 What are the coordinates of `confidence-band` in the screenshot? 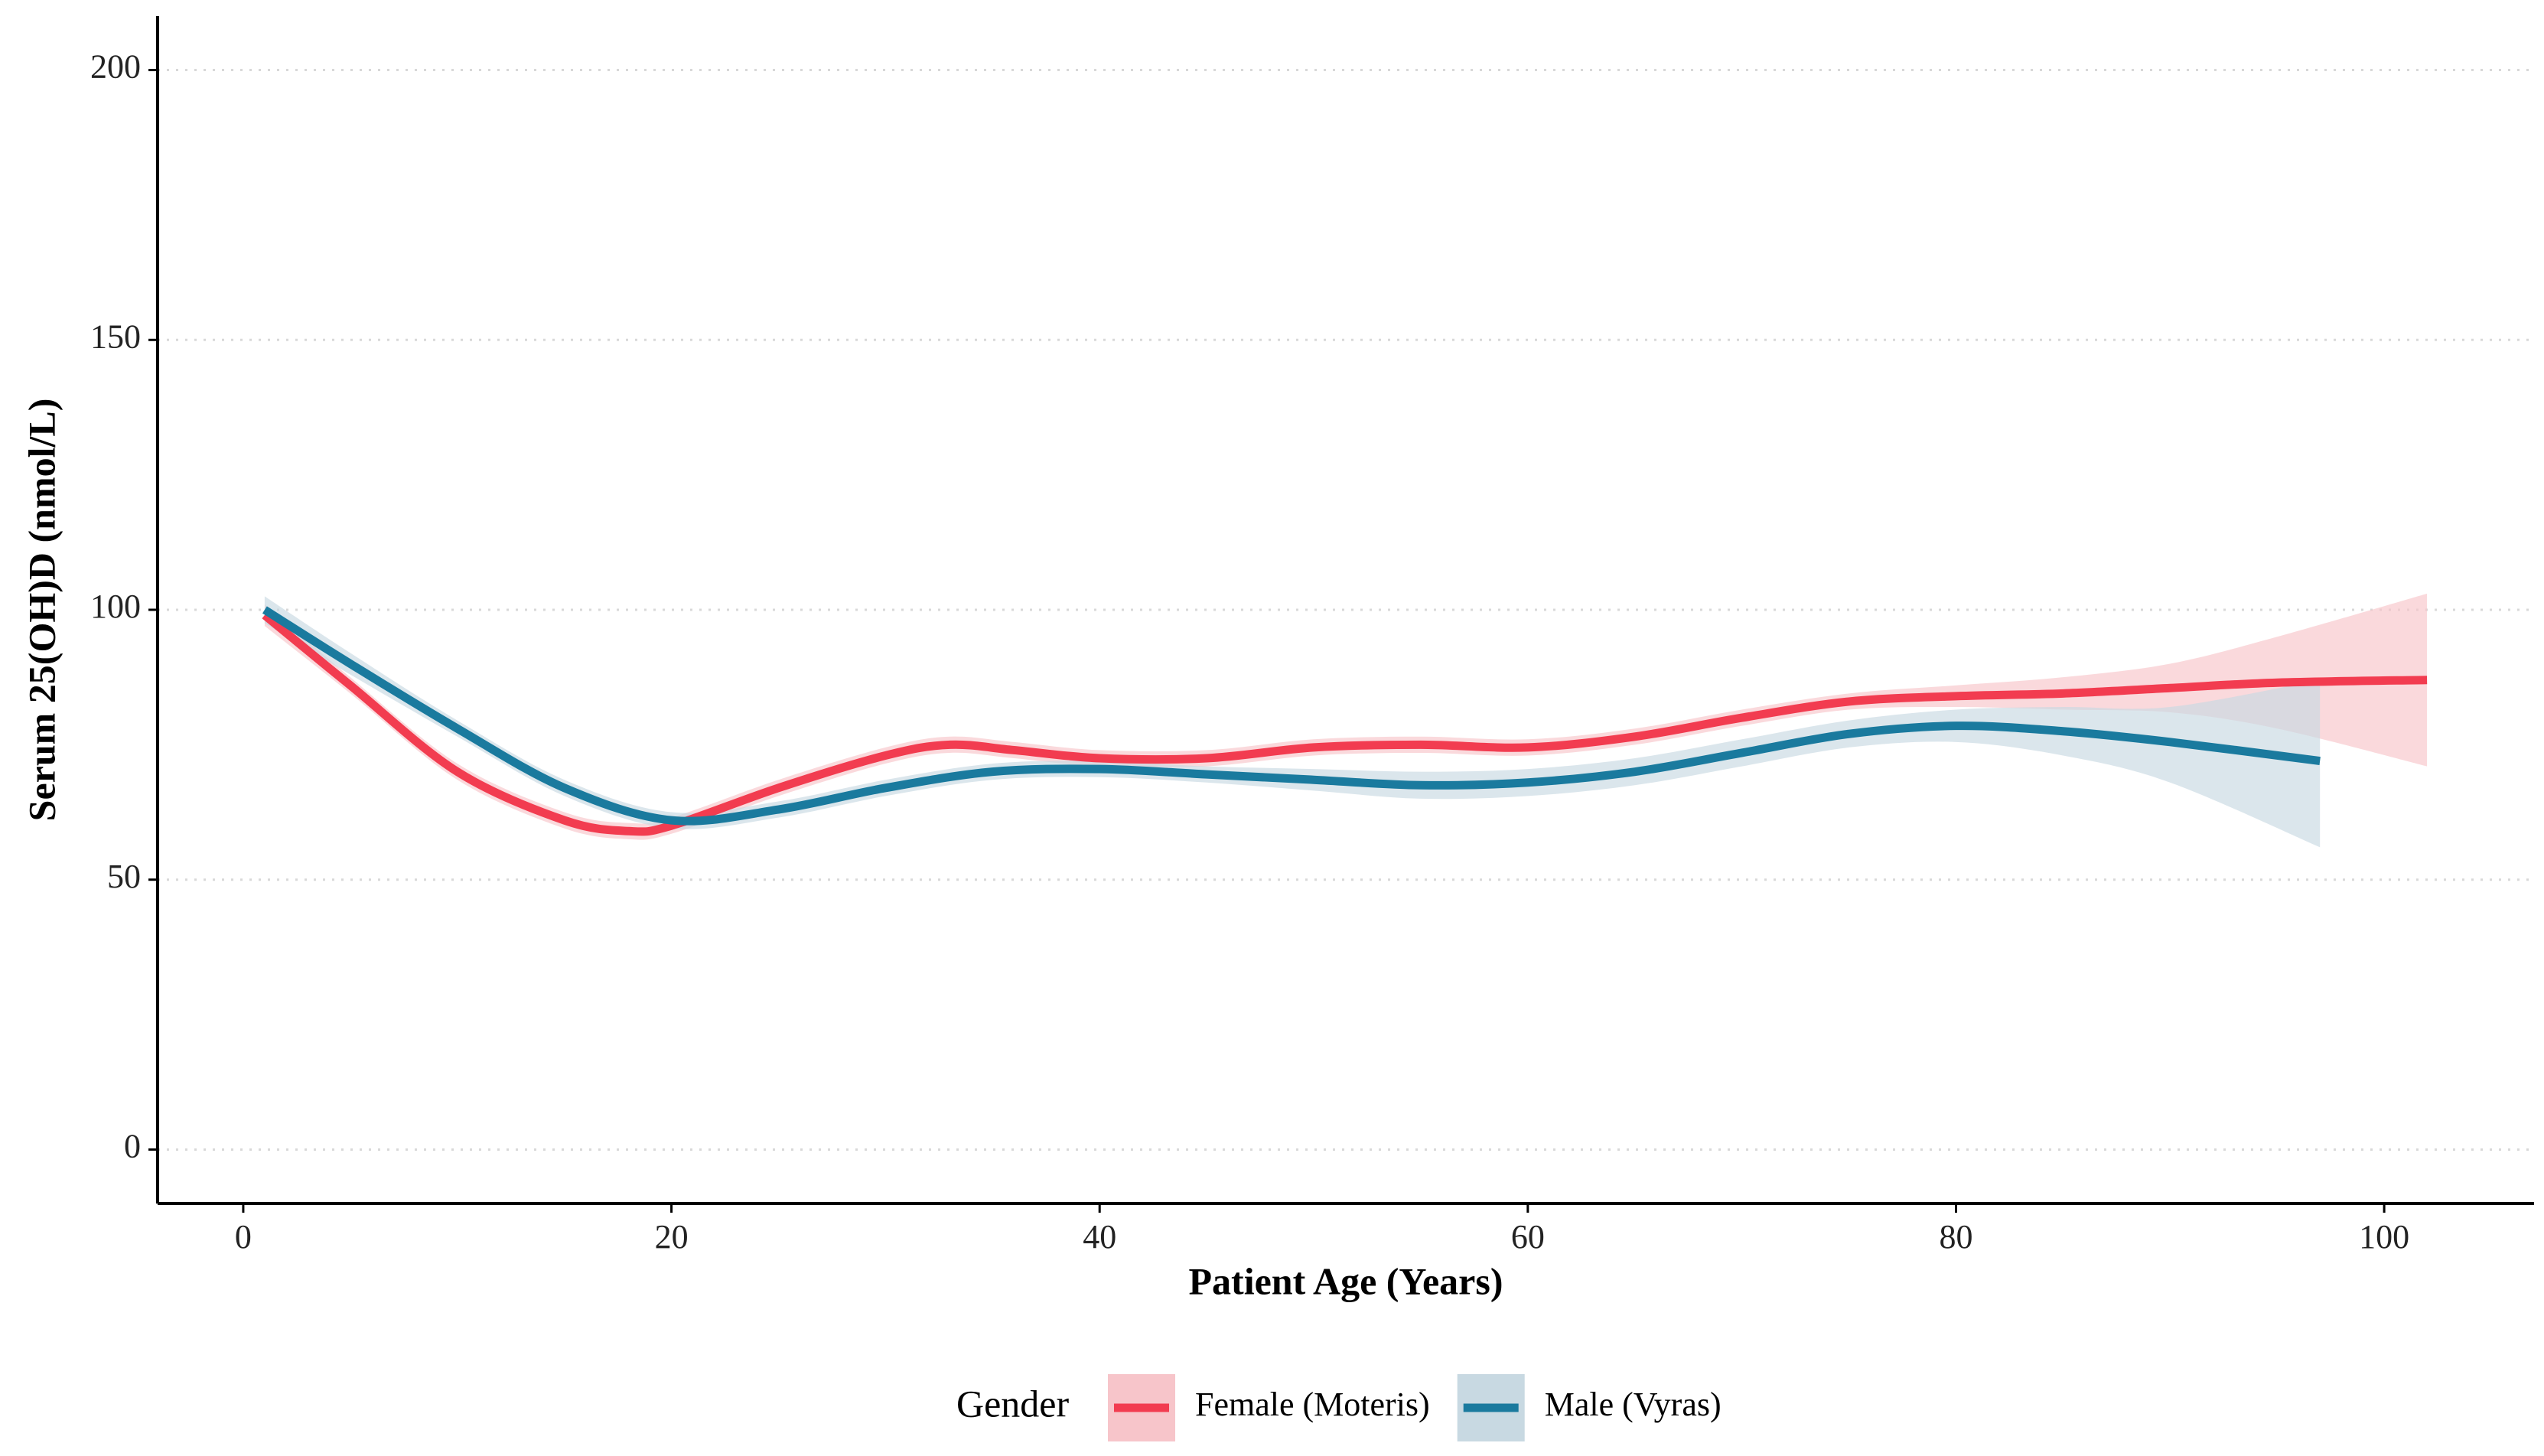 It's located at (1292, 722).